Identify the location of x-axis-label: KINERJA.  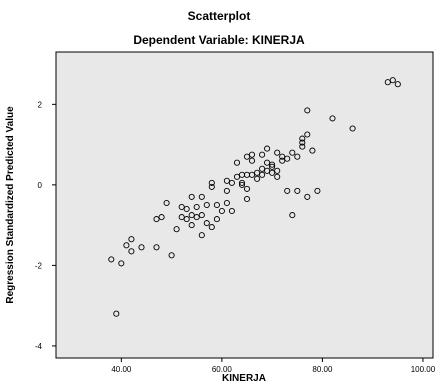
(244, 378).